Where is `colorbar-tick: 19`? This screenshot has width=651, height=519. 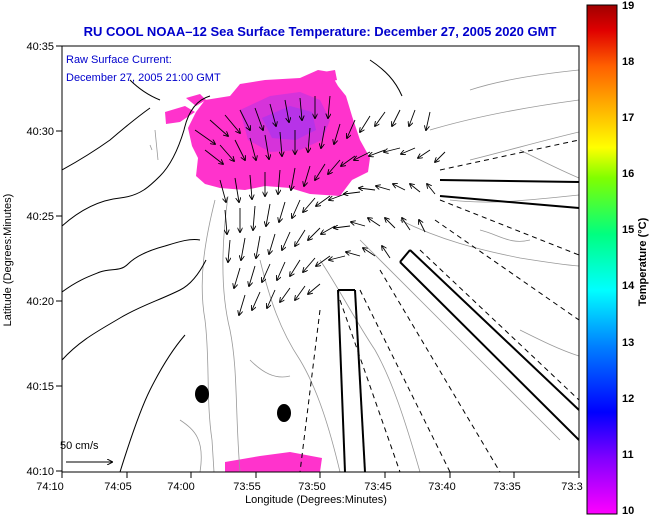
colorbar-tick: 19 is located at coordinates (628, 6).